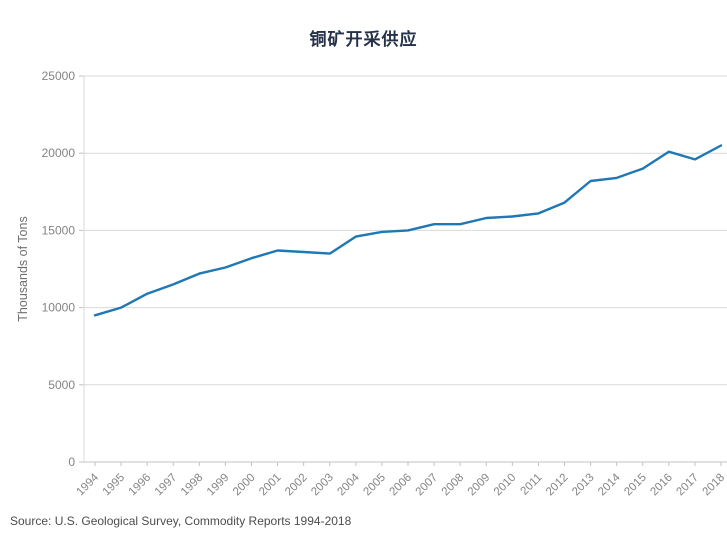  I want to click on x-axis-tick-label: 2005, so click(374, 485).